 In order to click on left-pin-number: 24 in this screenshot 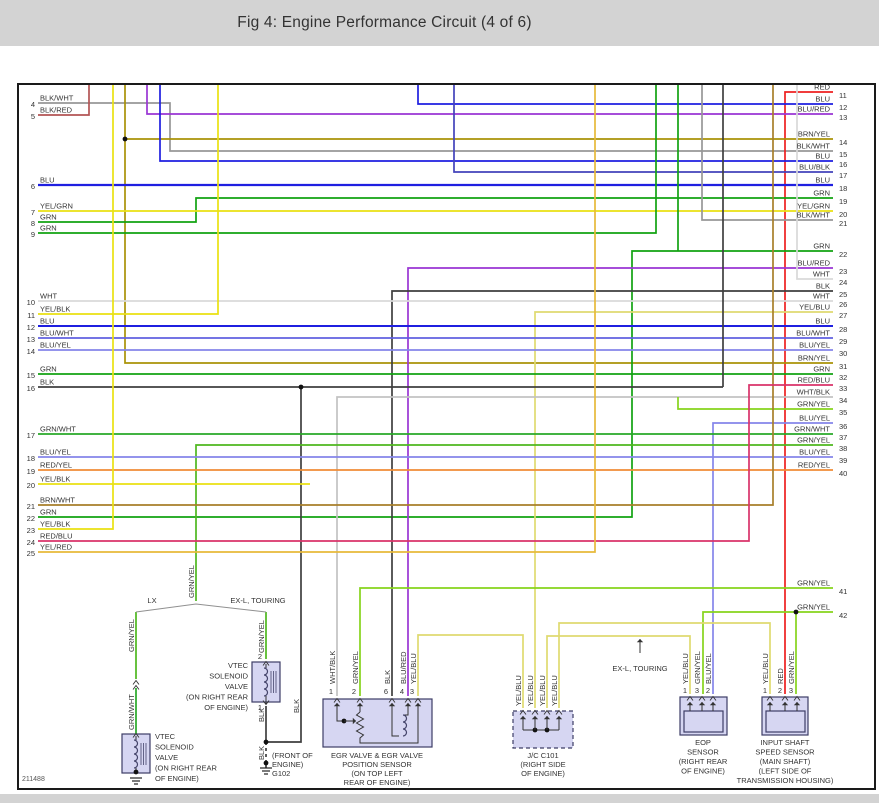, I will do `click(31, 542)`.